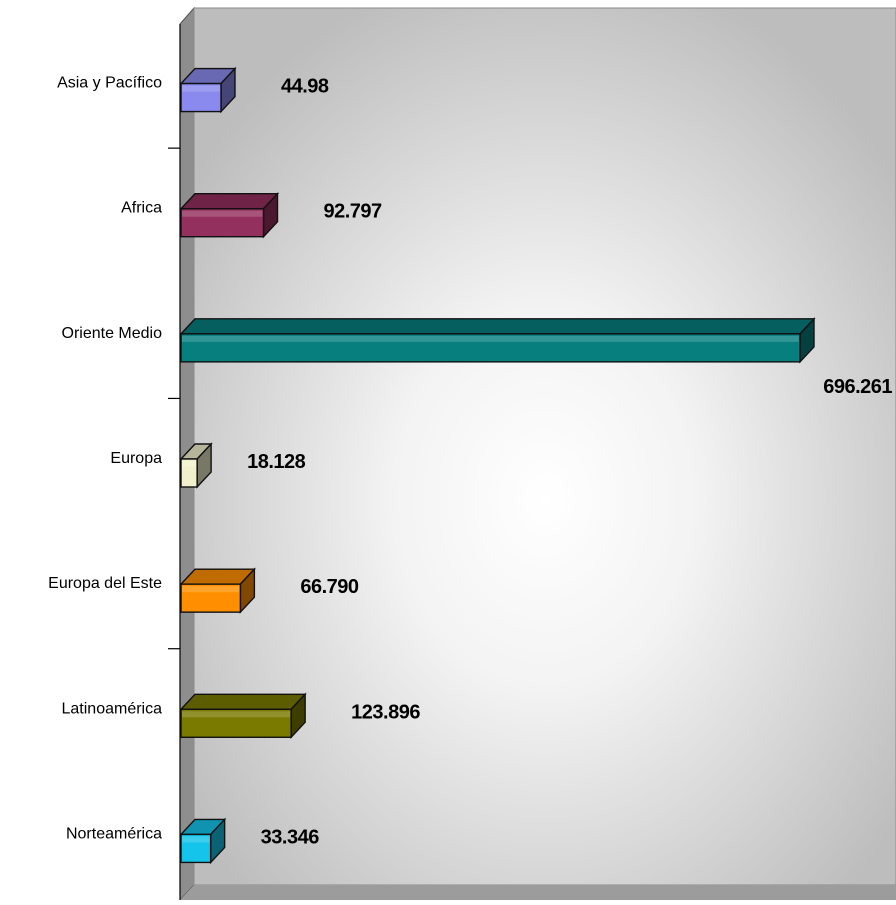  I want to click on bar-asia-y-pacifico, so click(208, 90).